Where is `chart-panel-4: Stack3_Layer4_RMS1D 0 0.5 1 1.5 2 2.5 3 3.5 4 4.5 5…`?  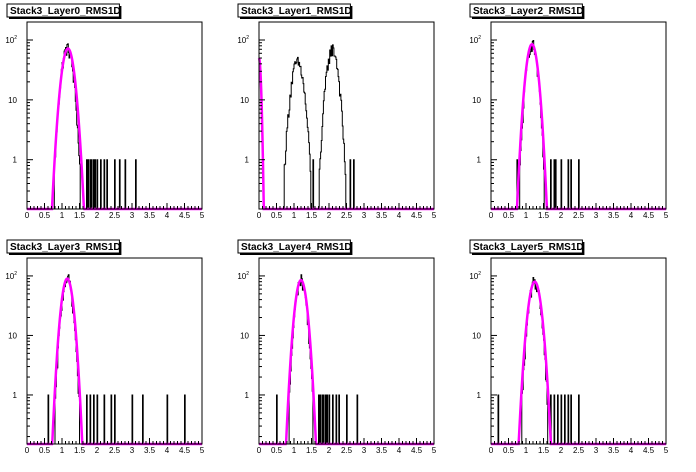
chart-panel-4: Stack3_Layer4_RMS1D 0 0.5 1 1.5 2 2.5 3 3.5 4 4.5 5… is located at coordinates (337, 347).